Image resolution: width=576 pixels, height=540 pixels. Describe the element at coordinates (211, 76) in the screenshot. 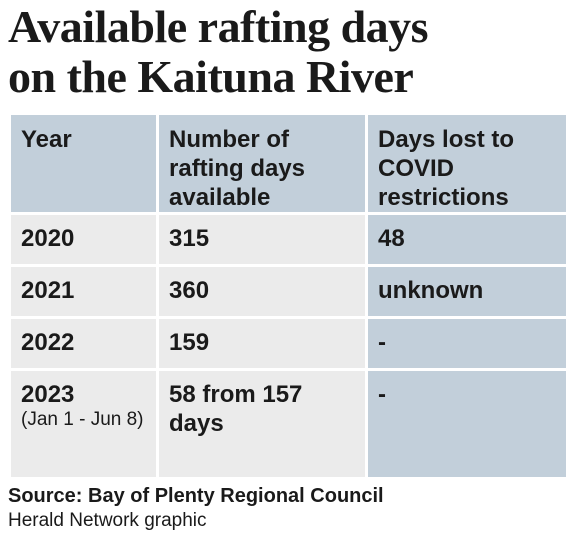

I see `title-line-2: on the Kaituna River` at that location.